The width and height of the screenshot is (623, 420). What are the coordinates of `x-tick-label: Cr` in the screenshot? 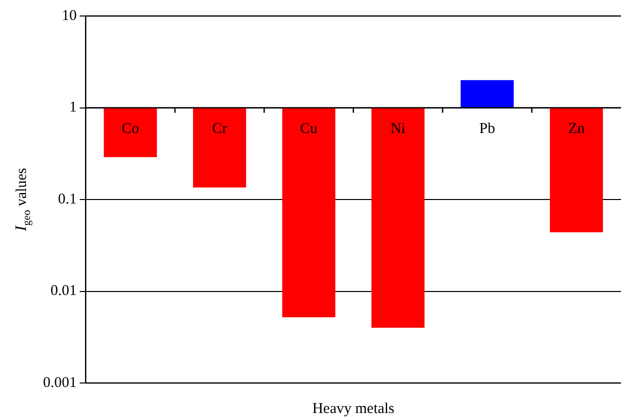 It's located at (220, 129).